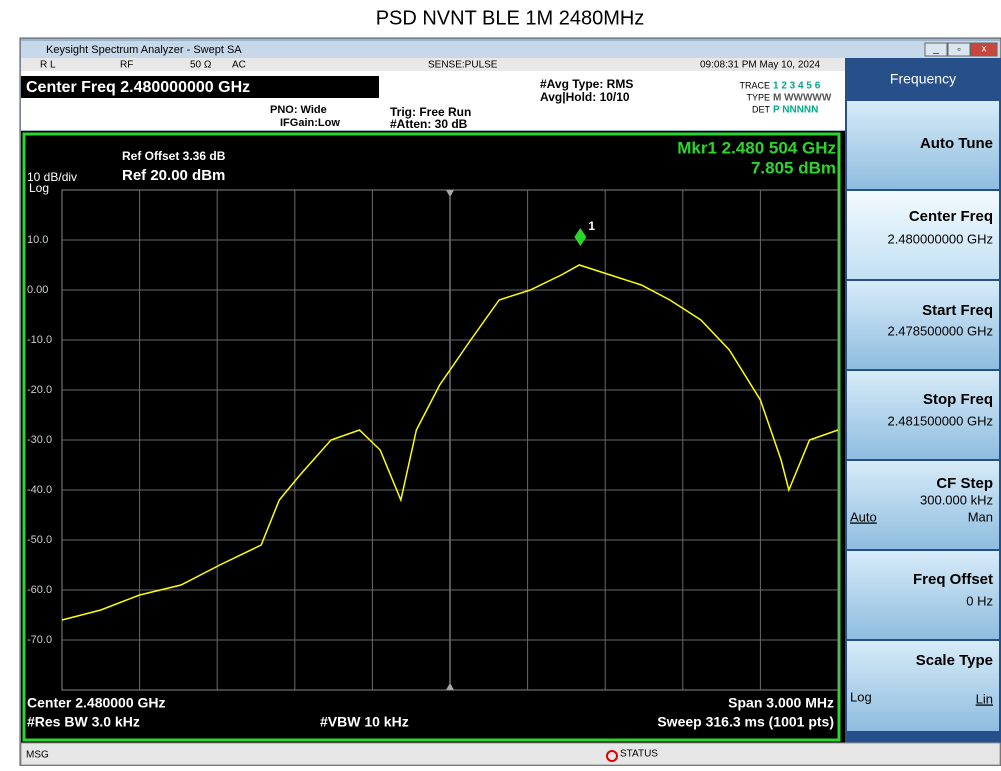 Image resolution: width=1001 pixels, height=771 pixels. What do you see at coordinates (591, 226) in the screenshot?
I see `marker-label: 1` at bounding box center [591, 226].